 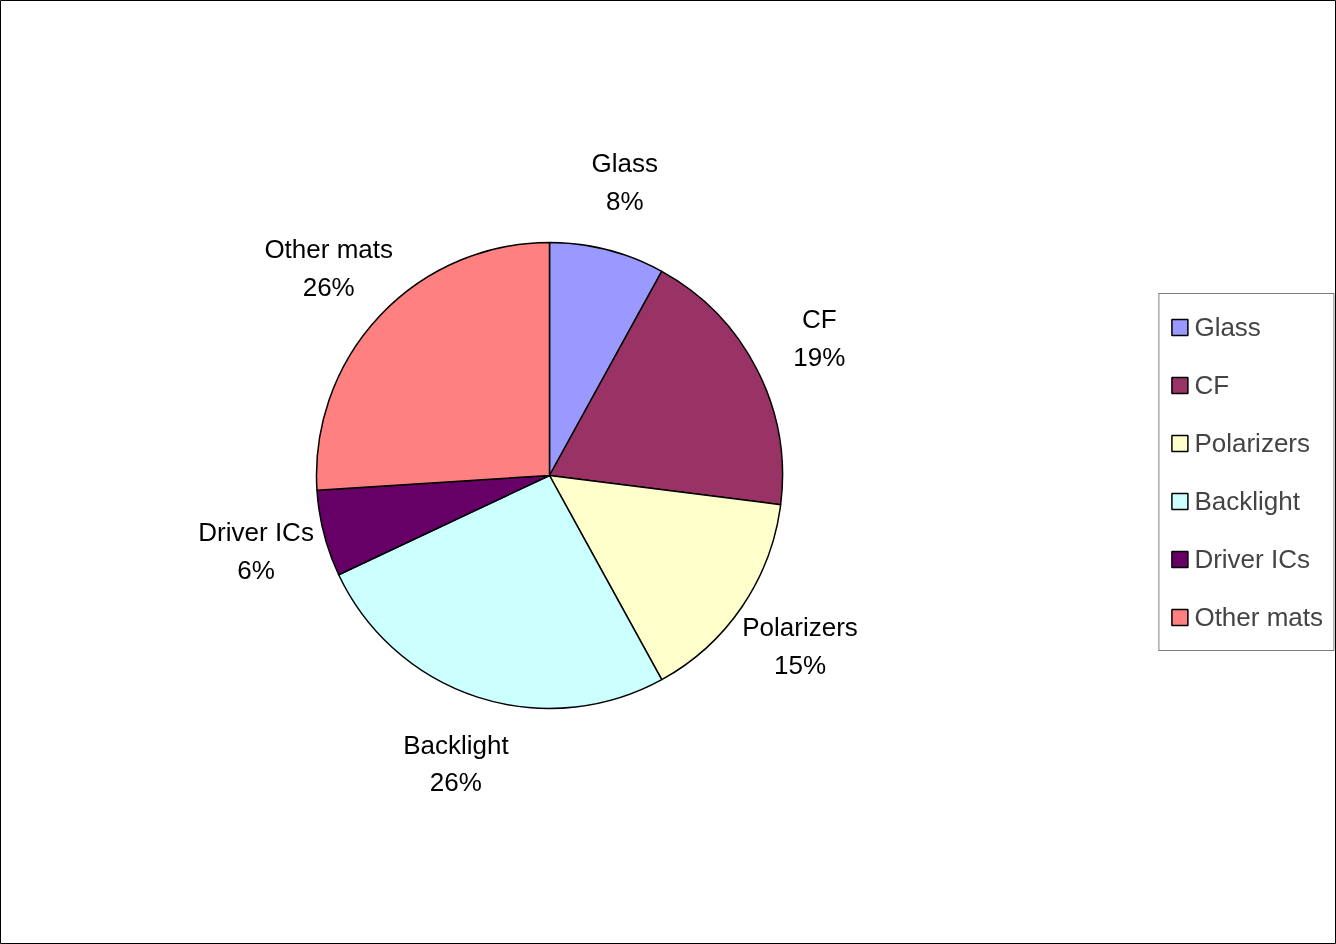 What do you see at coordinates (800, 627) in the screenshot?
I see `slice-label: Polarizers` at bounding box center [800, 627].